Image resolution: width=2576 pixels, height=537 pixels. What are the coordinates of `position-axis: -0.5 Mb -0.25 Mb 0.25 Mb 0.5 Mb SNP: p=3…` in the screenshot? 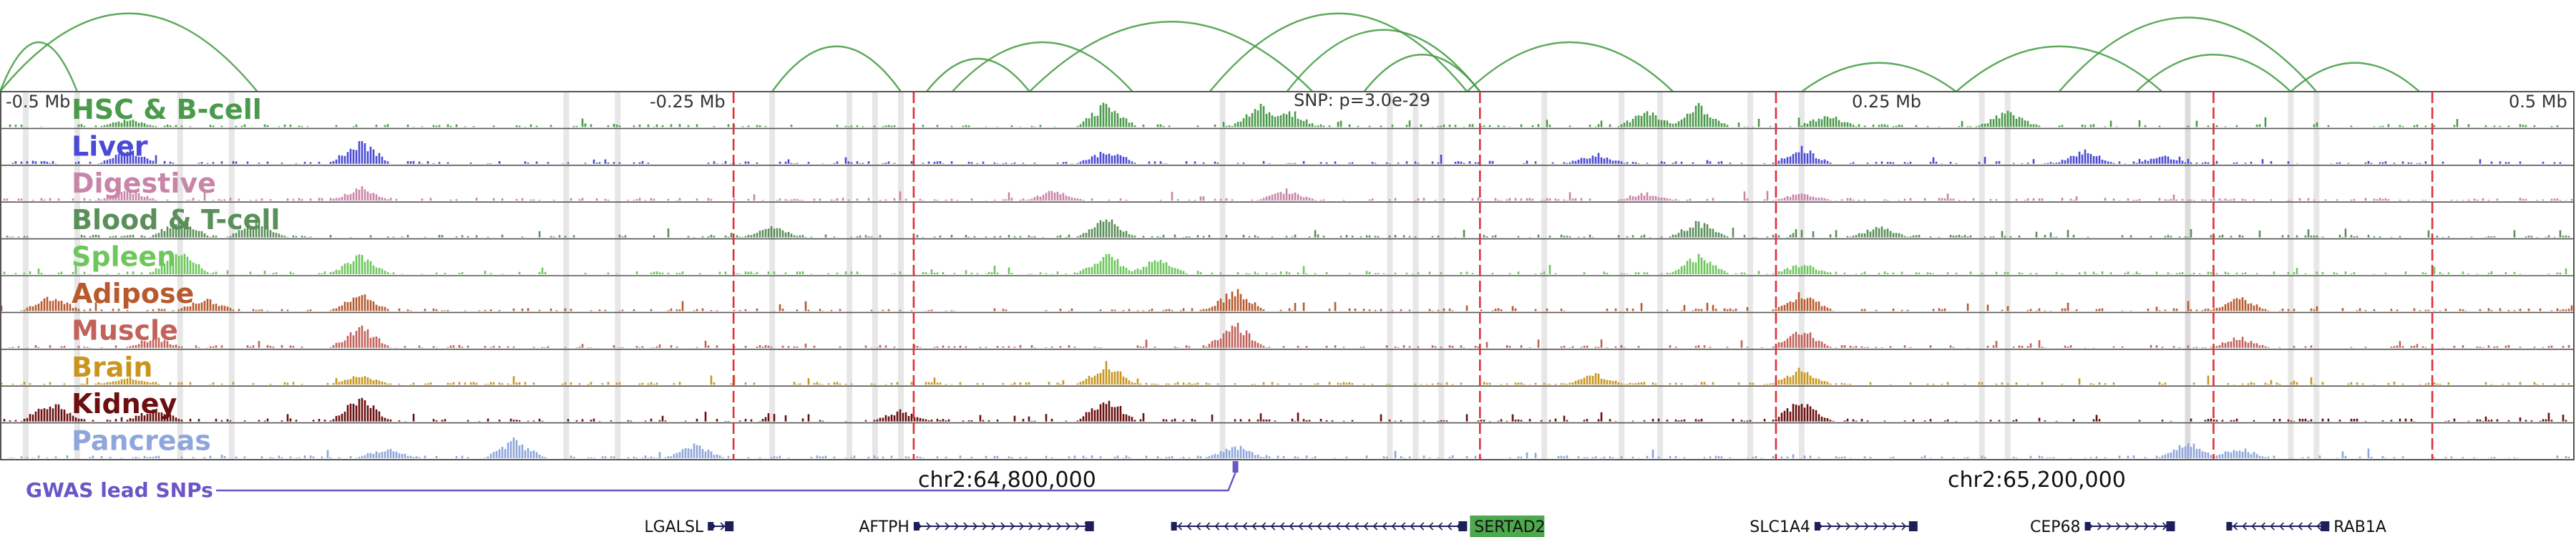 It's located at (1286, 101).